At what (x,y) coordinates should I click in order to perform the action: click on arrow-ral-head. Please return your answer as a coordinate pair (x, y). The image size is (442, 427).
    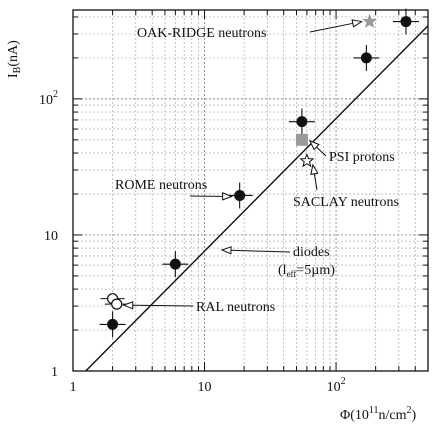
    Looking at the image, I should click on (128, 305).